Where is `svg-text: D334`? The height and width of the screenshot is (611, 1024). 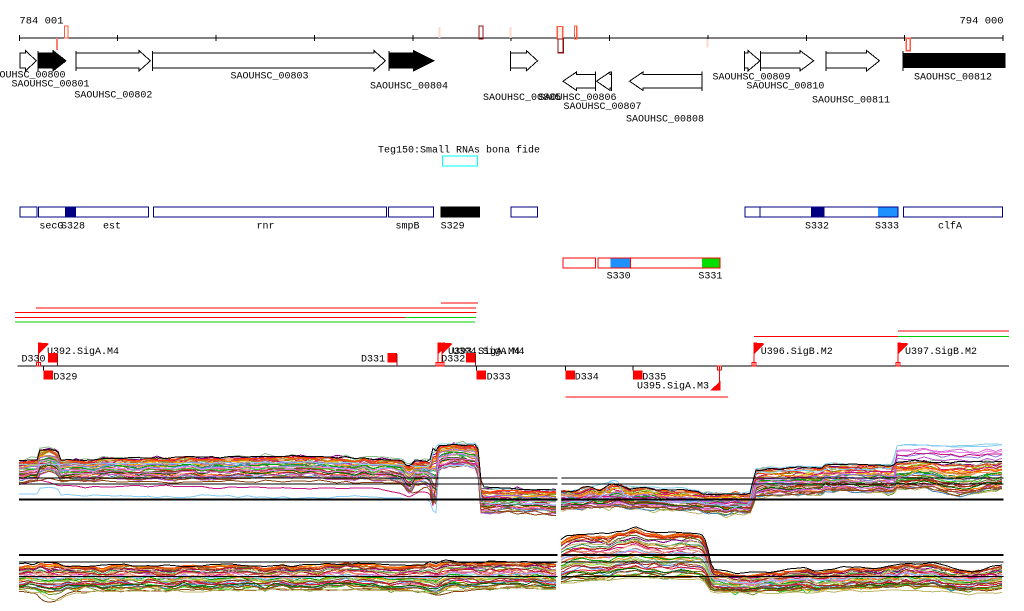
svg-text: D334 is located at coordinates (587, 377).